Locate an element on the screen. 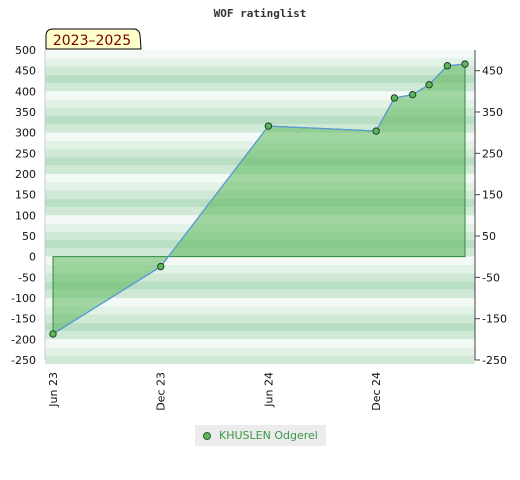 Image resolution: width=520 pixels, height=480 pixels. y-tick-label-right: 450 is located at coordinates (492, 71).